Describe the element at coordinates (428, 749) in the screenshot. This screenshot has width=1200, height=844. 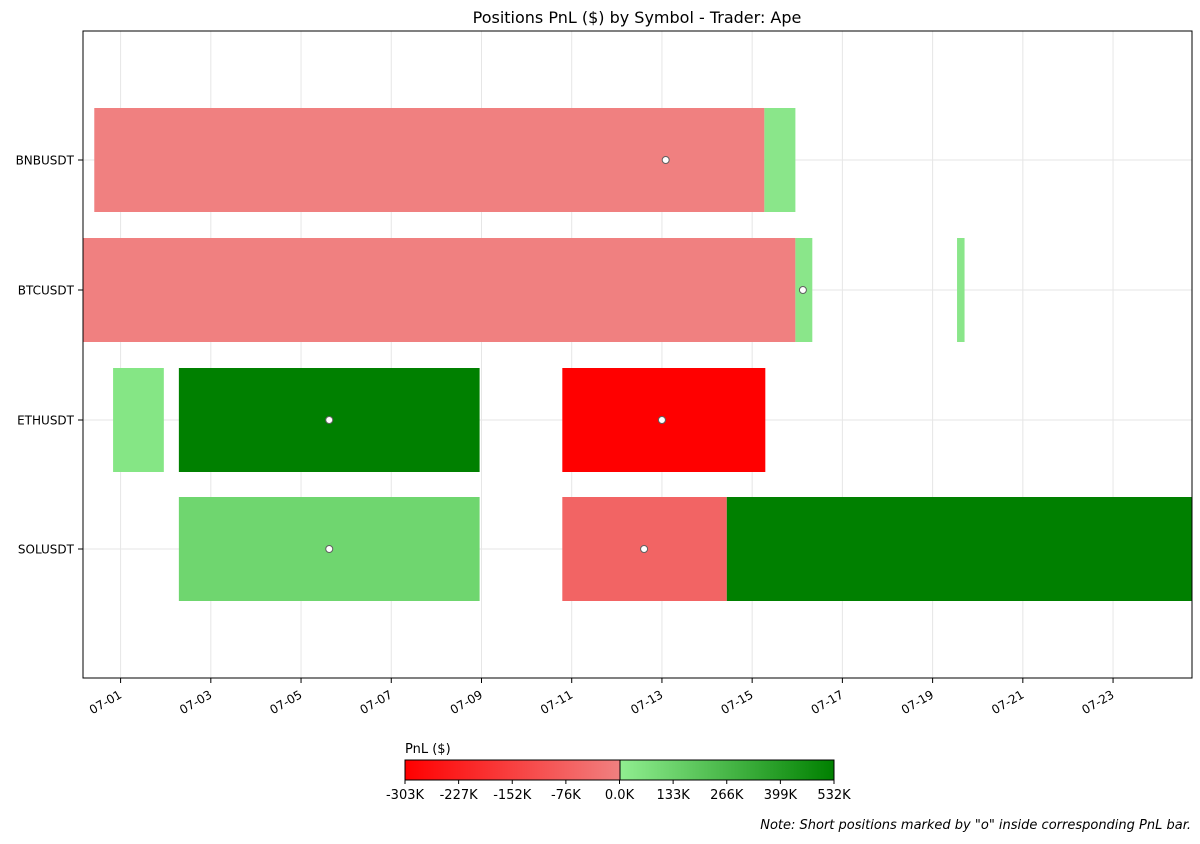
I see `colorbar-label: PnL ($)` at that location.